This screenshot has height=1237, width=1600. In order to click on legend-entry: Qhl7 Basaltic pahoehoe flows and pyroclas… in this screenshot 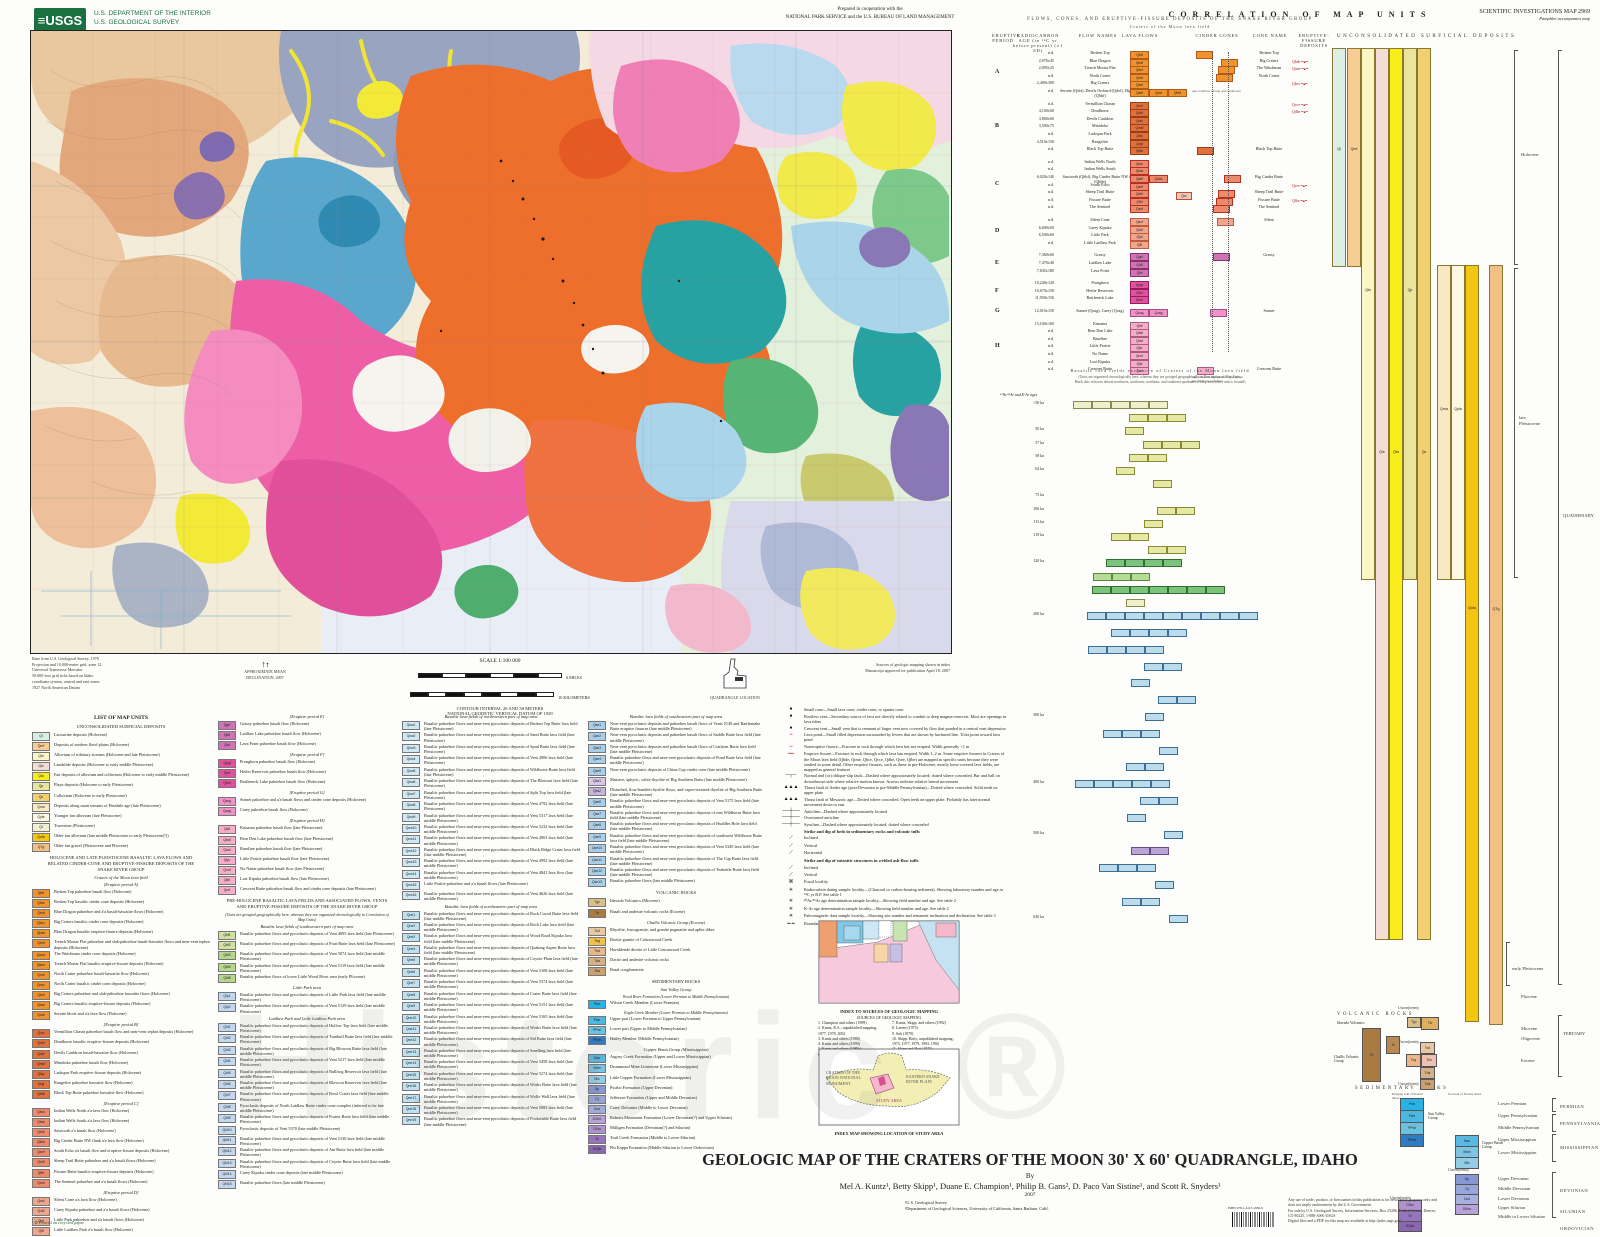, I will do `click(307, 1096)`.